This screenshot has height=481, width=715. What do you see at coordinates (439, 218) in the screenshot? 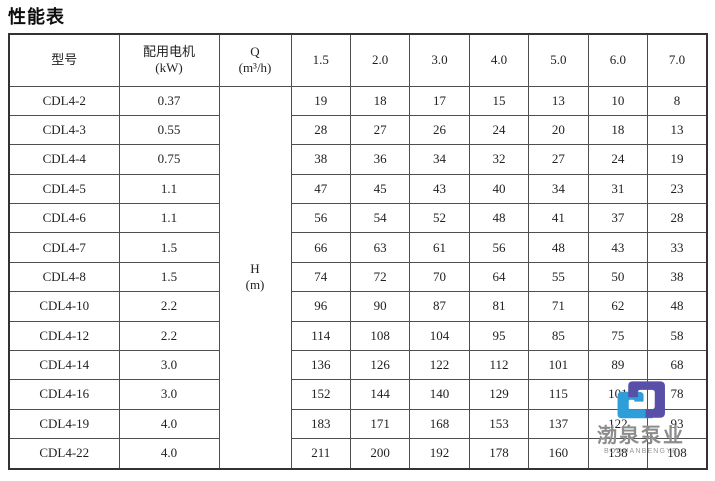
I see `head-value-cell: 52` at bounding box center [439, 218].